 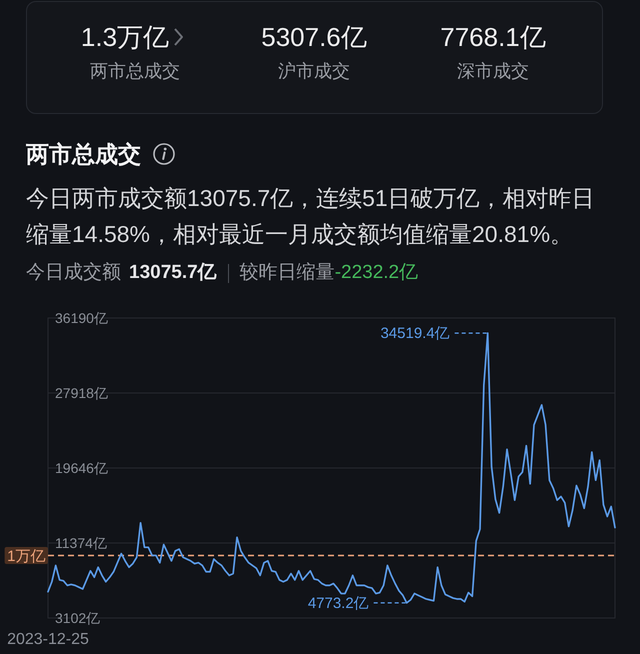 What do you see at coordinates (81, 543) in the screenshot?
I see `y-tick-label: 11374亿` at bounding box center [81, 543].